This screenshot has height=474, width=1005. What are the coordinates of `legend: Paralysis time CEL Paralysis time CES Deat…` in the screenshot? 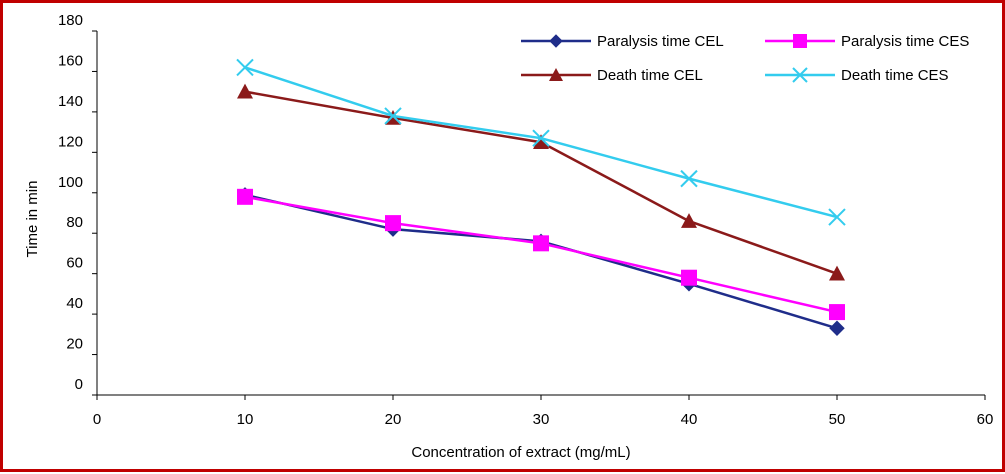 It's located at (745, 58).